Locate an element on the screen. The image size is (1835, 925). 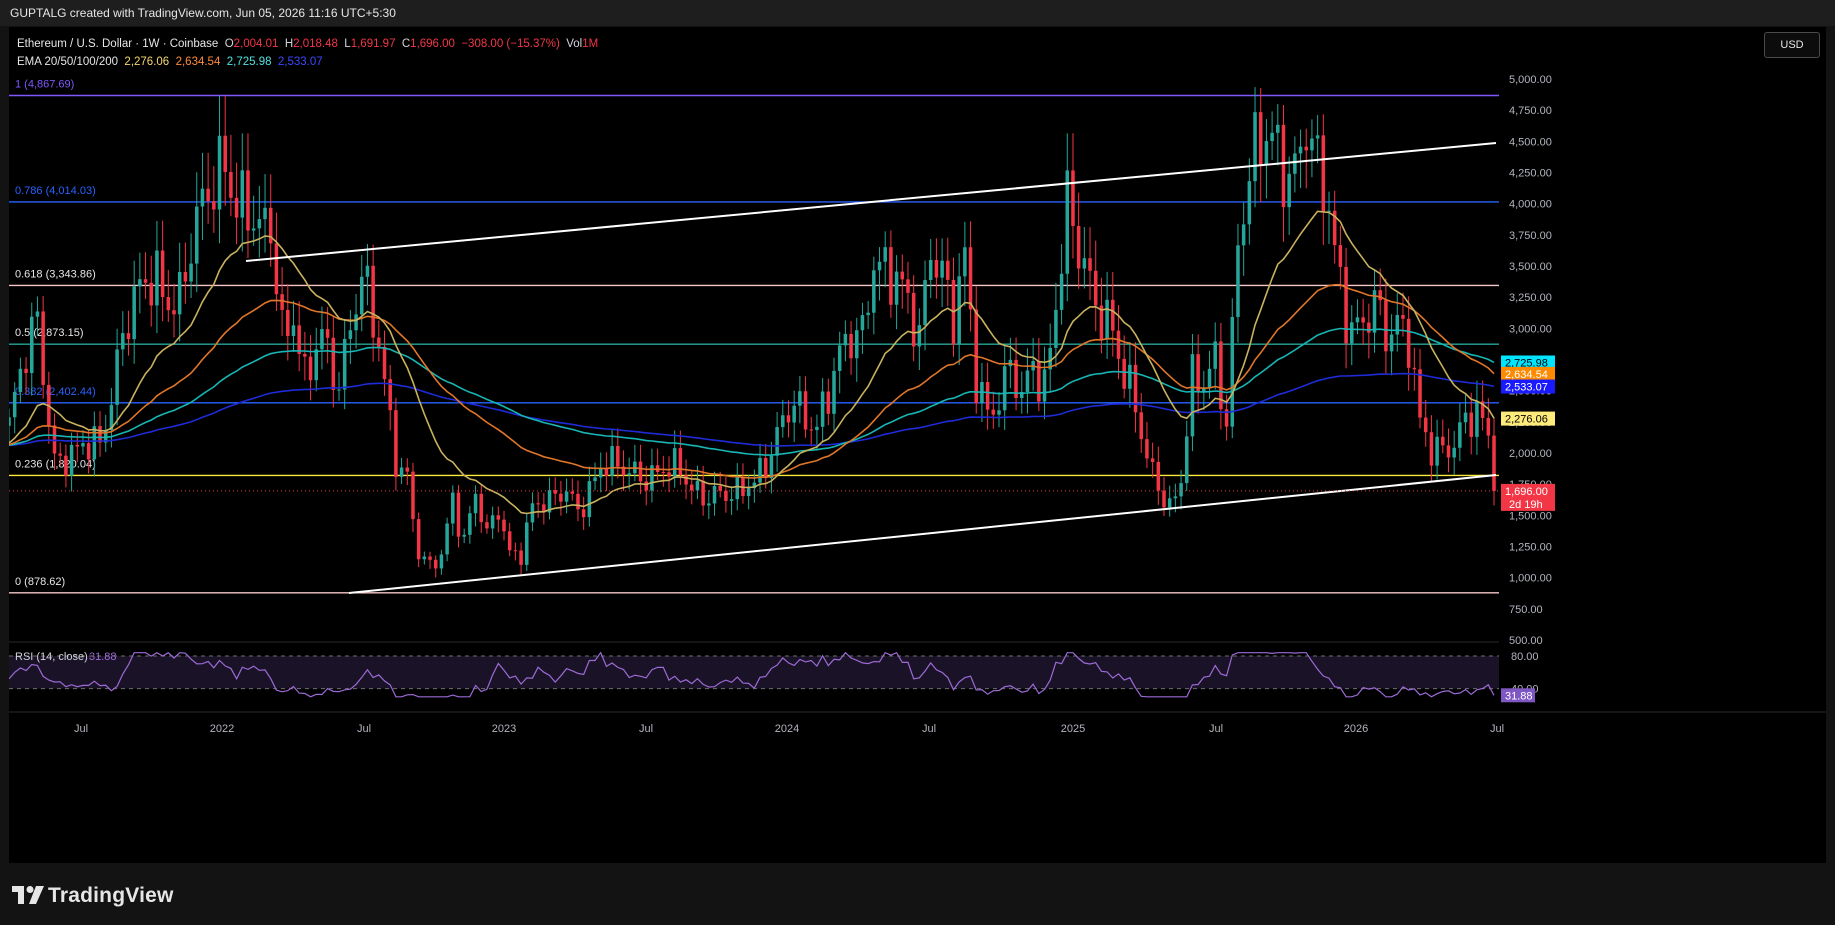
ema-price-badge is located at coordinates (1528, 362).